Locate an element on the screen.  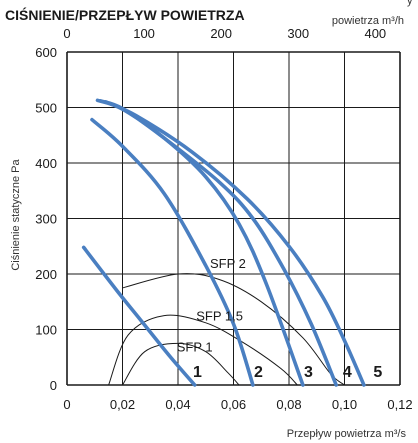
y-tick-label: 100 is located at coordinates (46, 330).